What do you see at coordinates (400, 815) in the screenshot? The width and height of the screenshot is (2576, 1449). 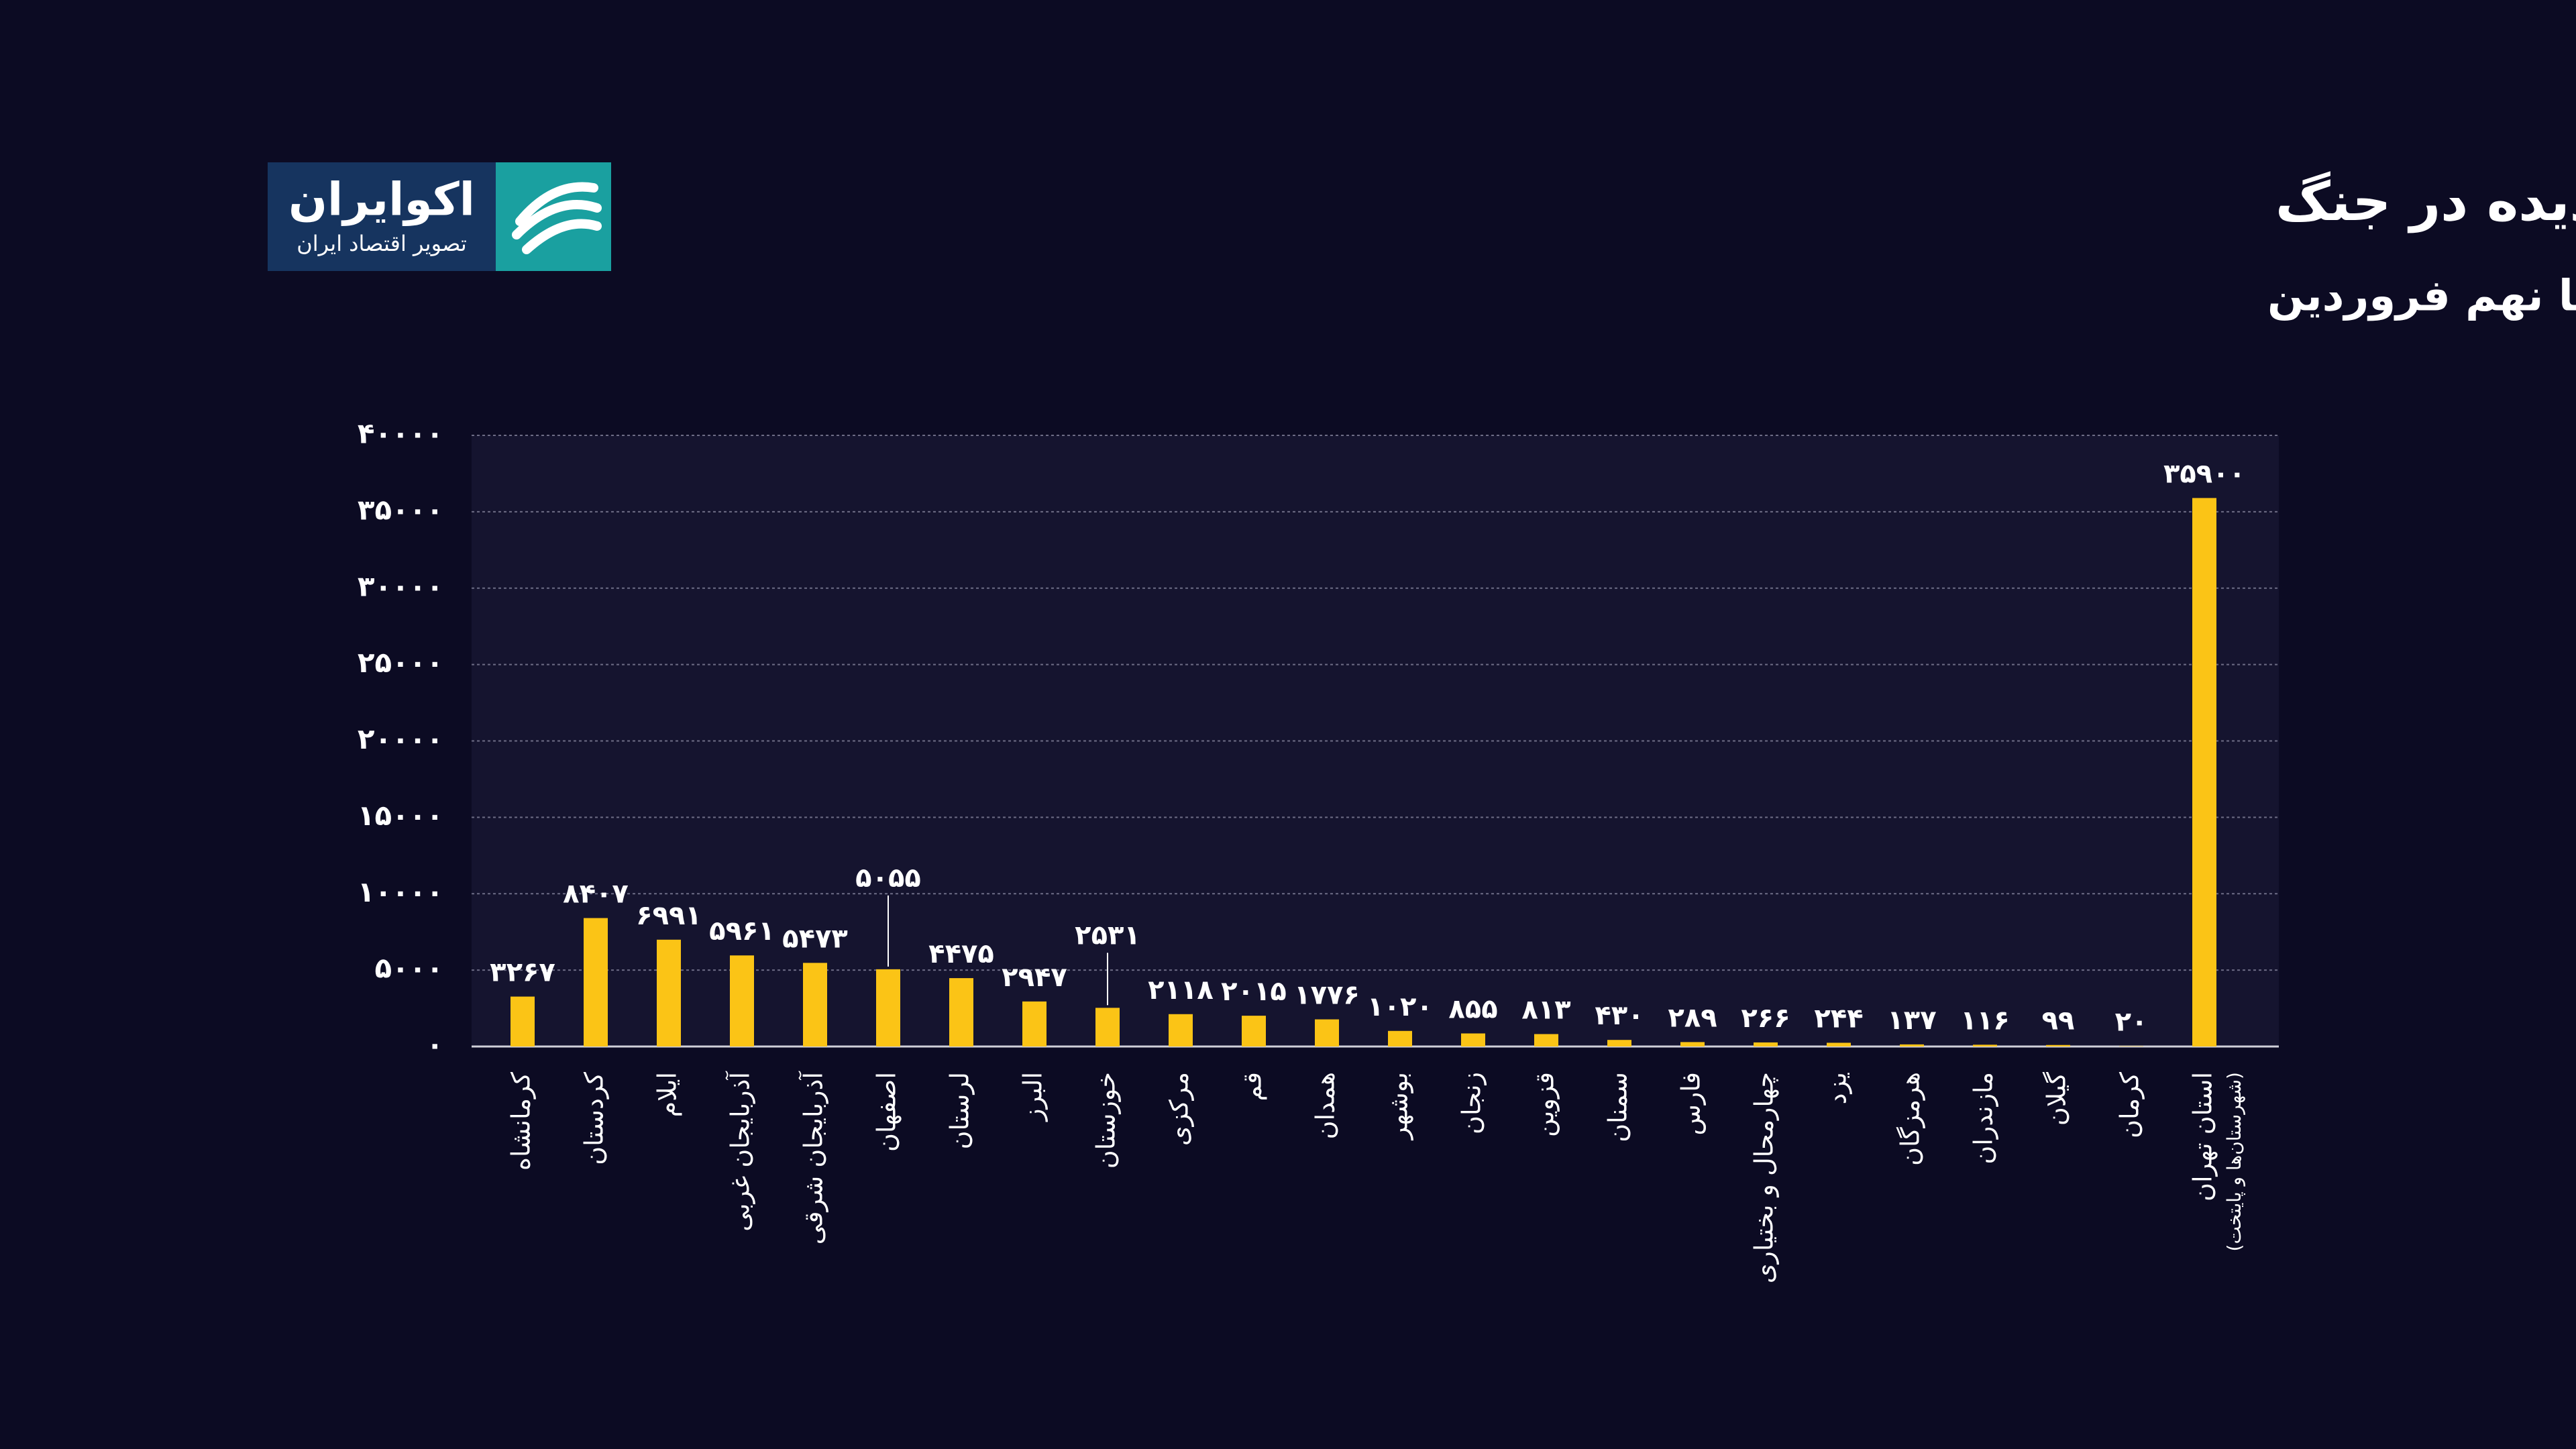 I see `y-tick-label: ۱۵۰۰۰` at bounding box center [400, 815].